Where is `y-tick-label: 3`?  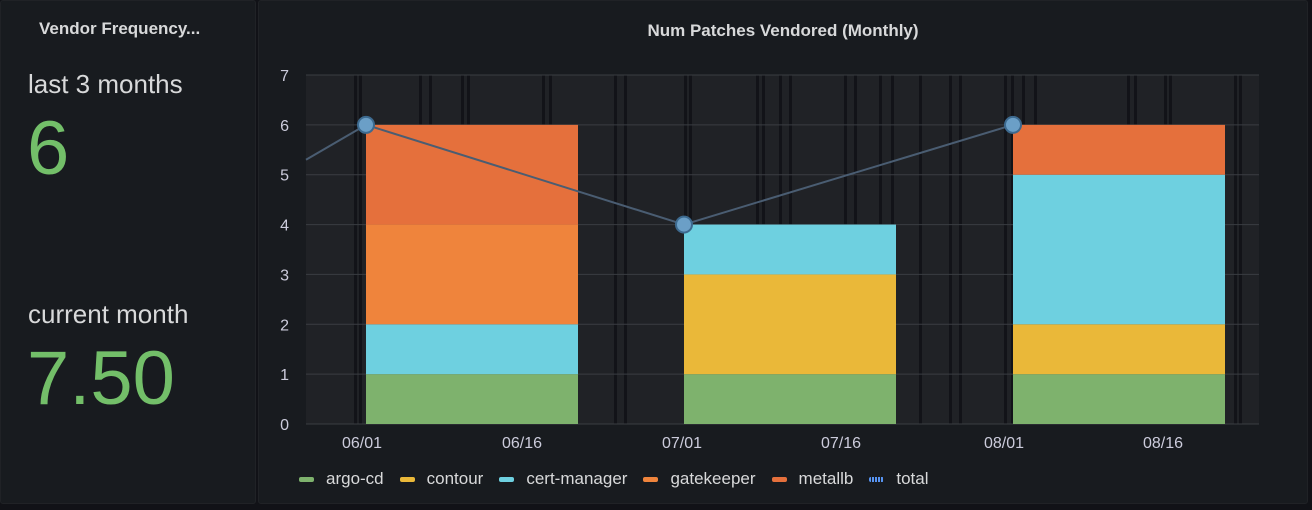
y-tick-label: 3 is located at coordinates (284, 275).